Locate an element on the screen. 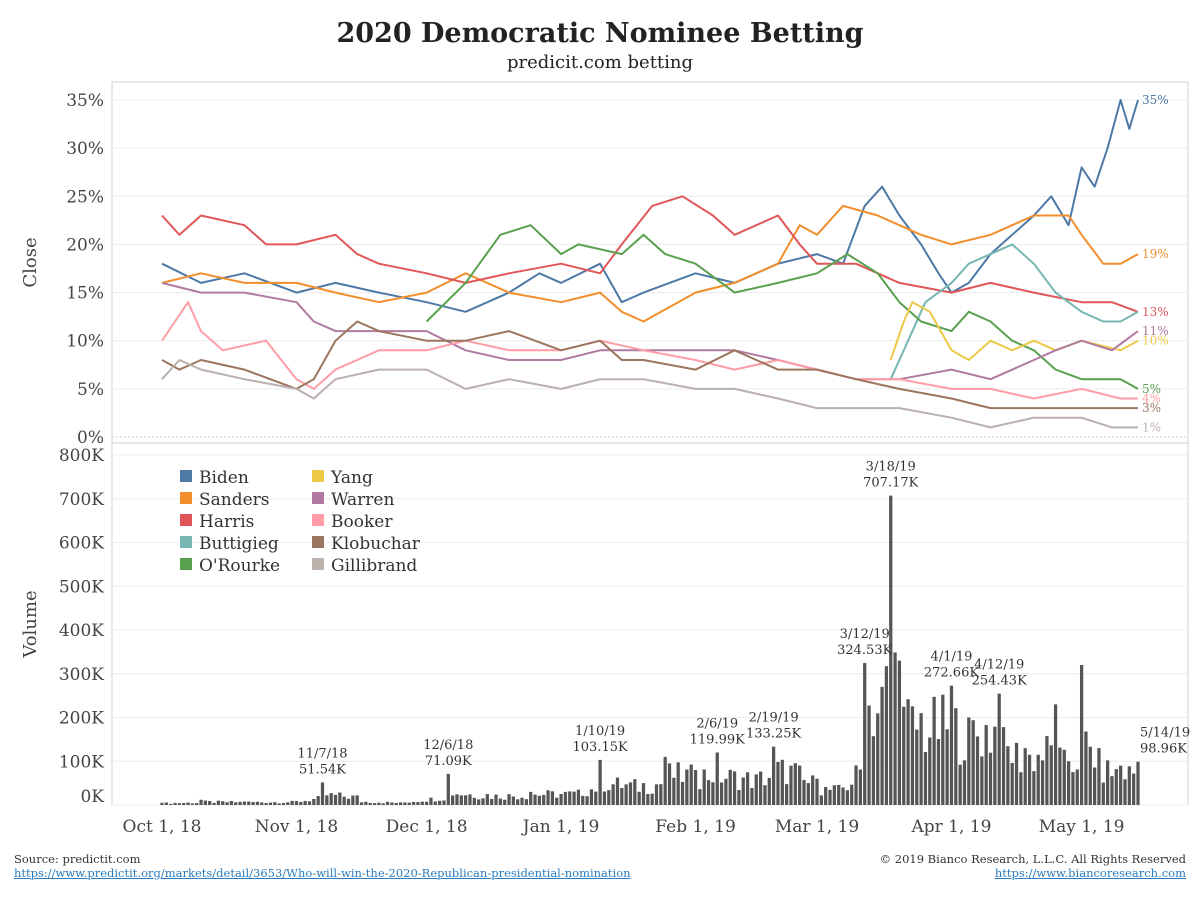 The image size is (1200, 900). volume-annotation-date: 1/10/19 is located at coordinates (600, 731).